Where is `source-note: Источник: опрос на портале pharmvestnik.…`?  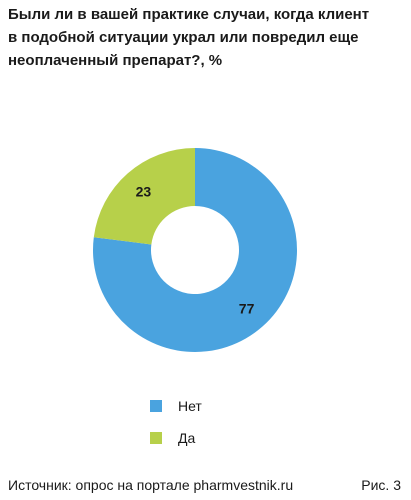 source-note: Источник: опрос на портале pharmvestnik.… is located at coordinates (151, 485).